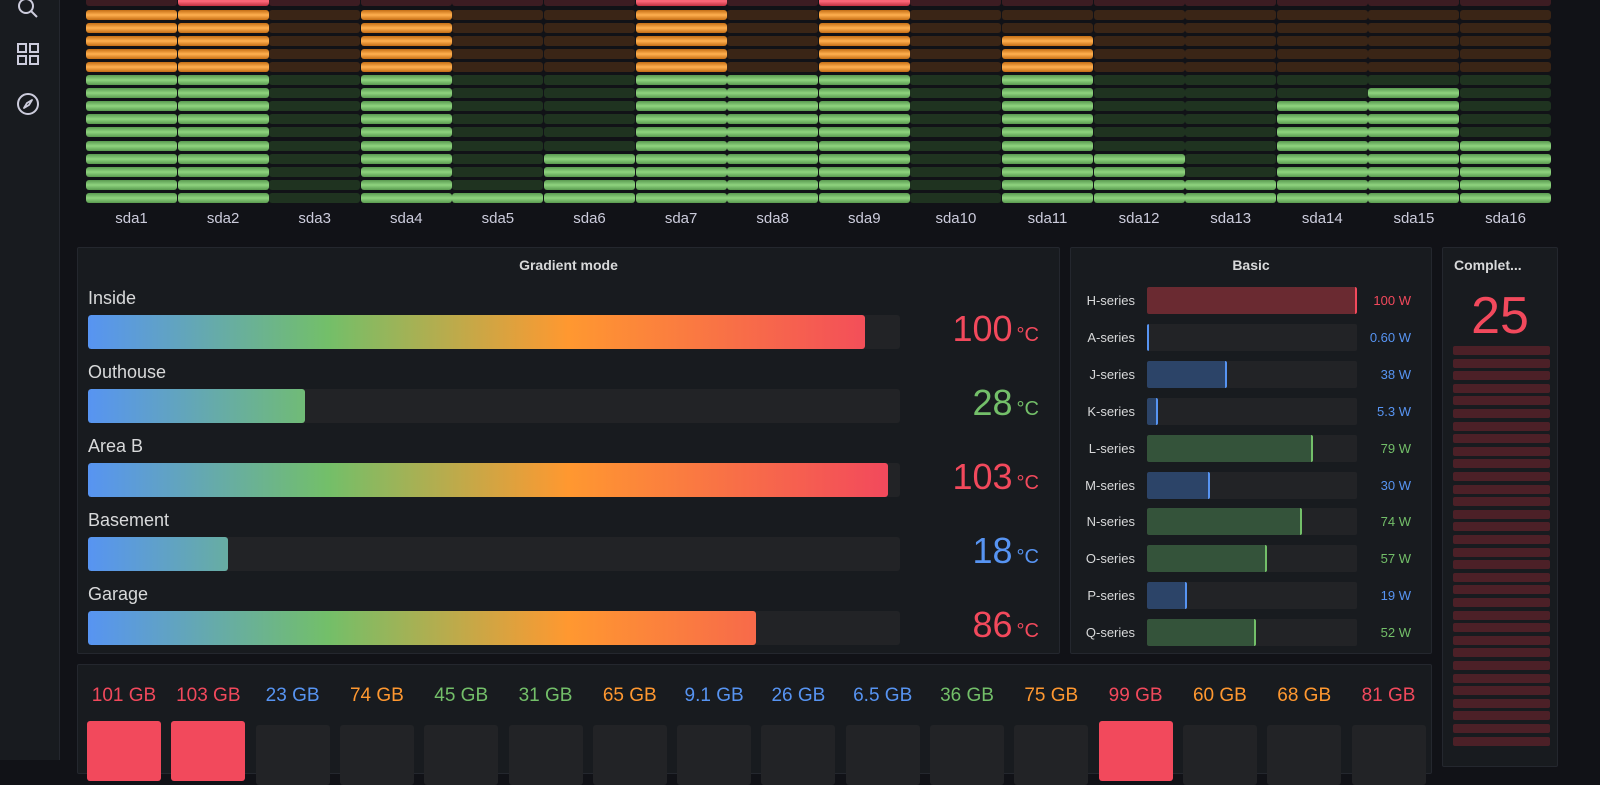 The image size is (1600, 785). Describe the element at coordinates (422, 628) in the screenshot. I see `gradient-bar-fill` at that location.